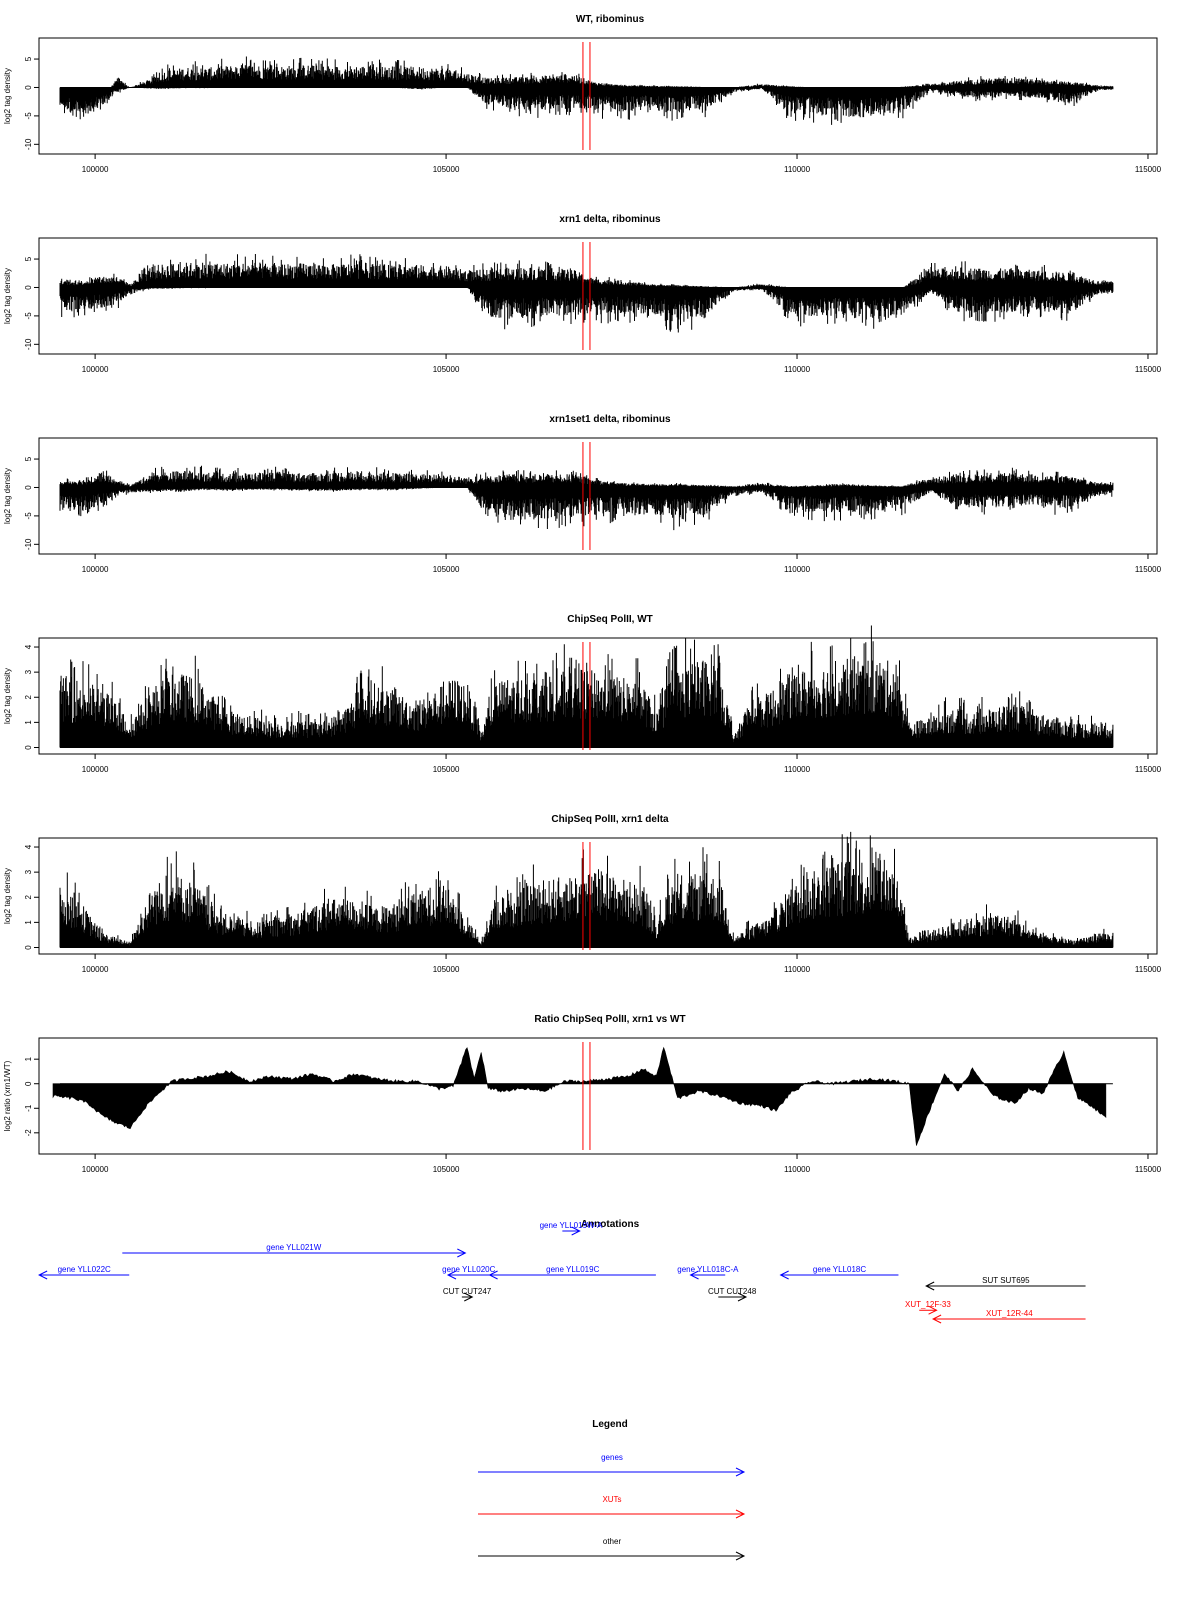  Describe the element at coordinates (612, 1490) in the screenshot. I see `legend-panel: Legend genes XUTs other` at that location.